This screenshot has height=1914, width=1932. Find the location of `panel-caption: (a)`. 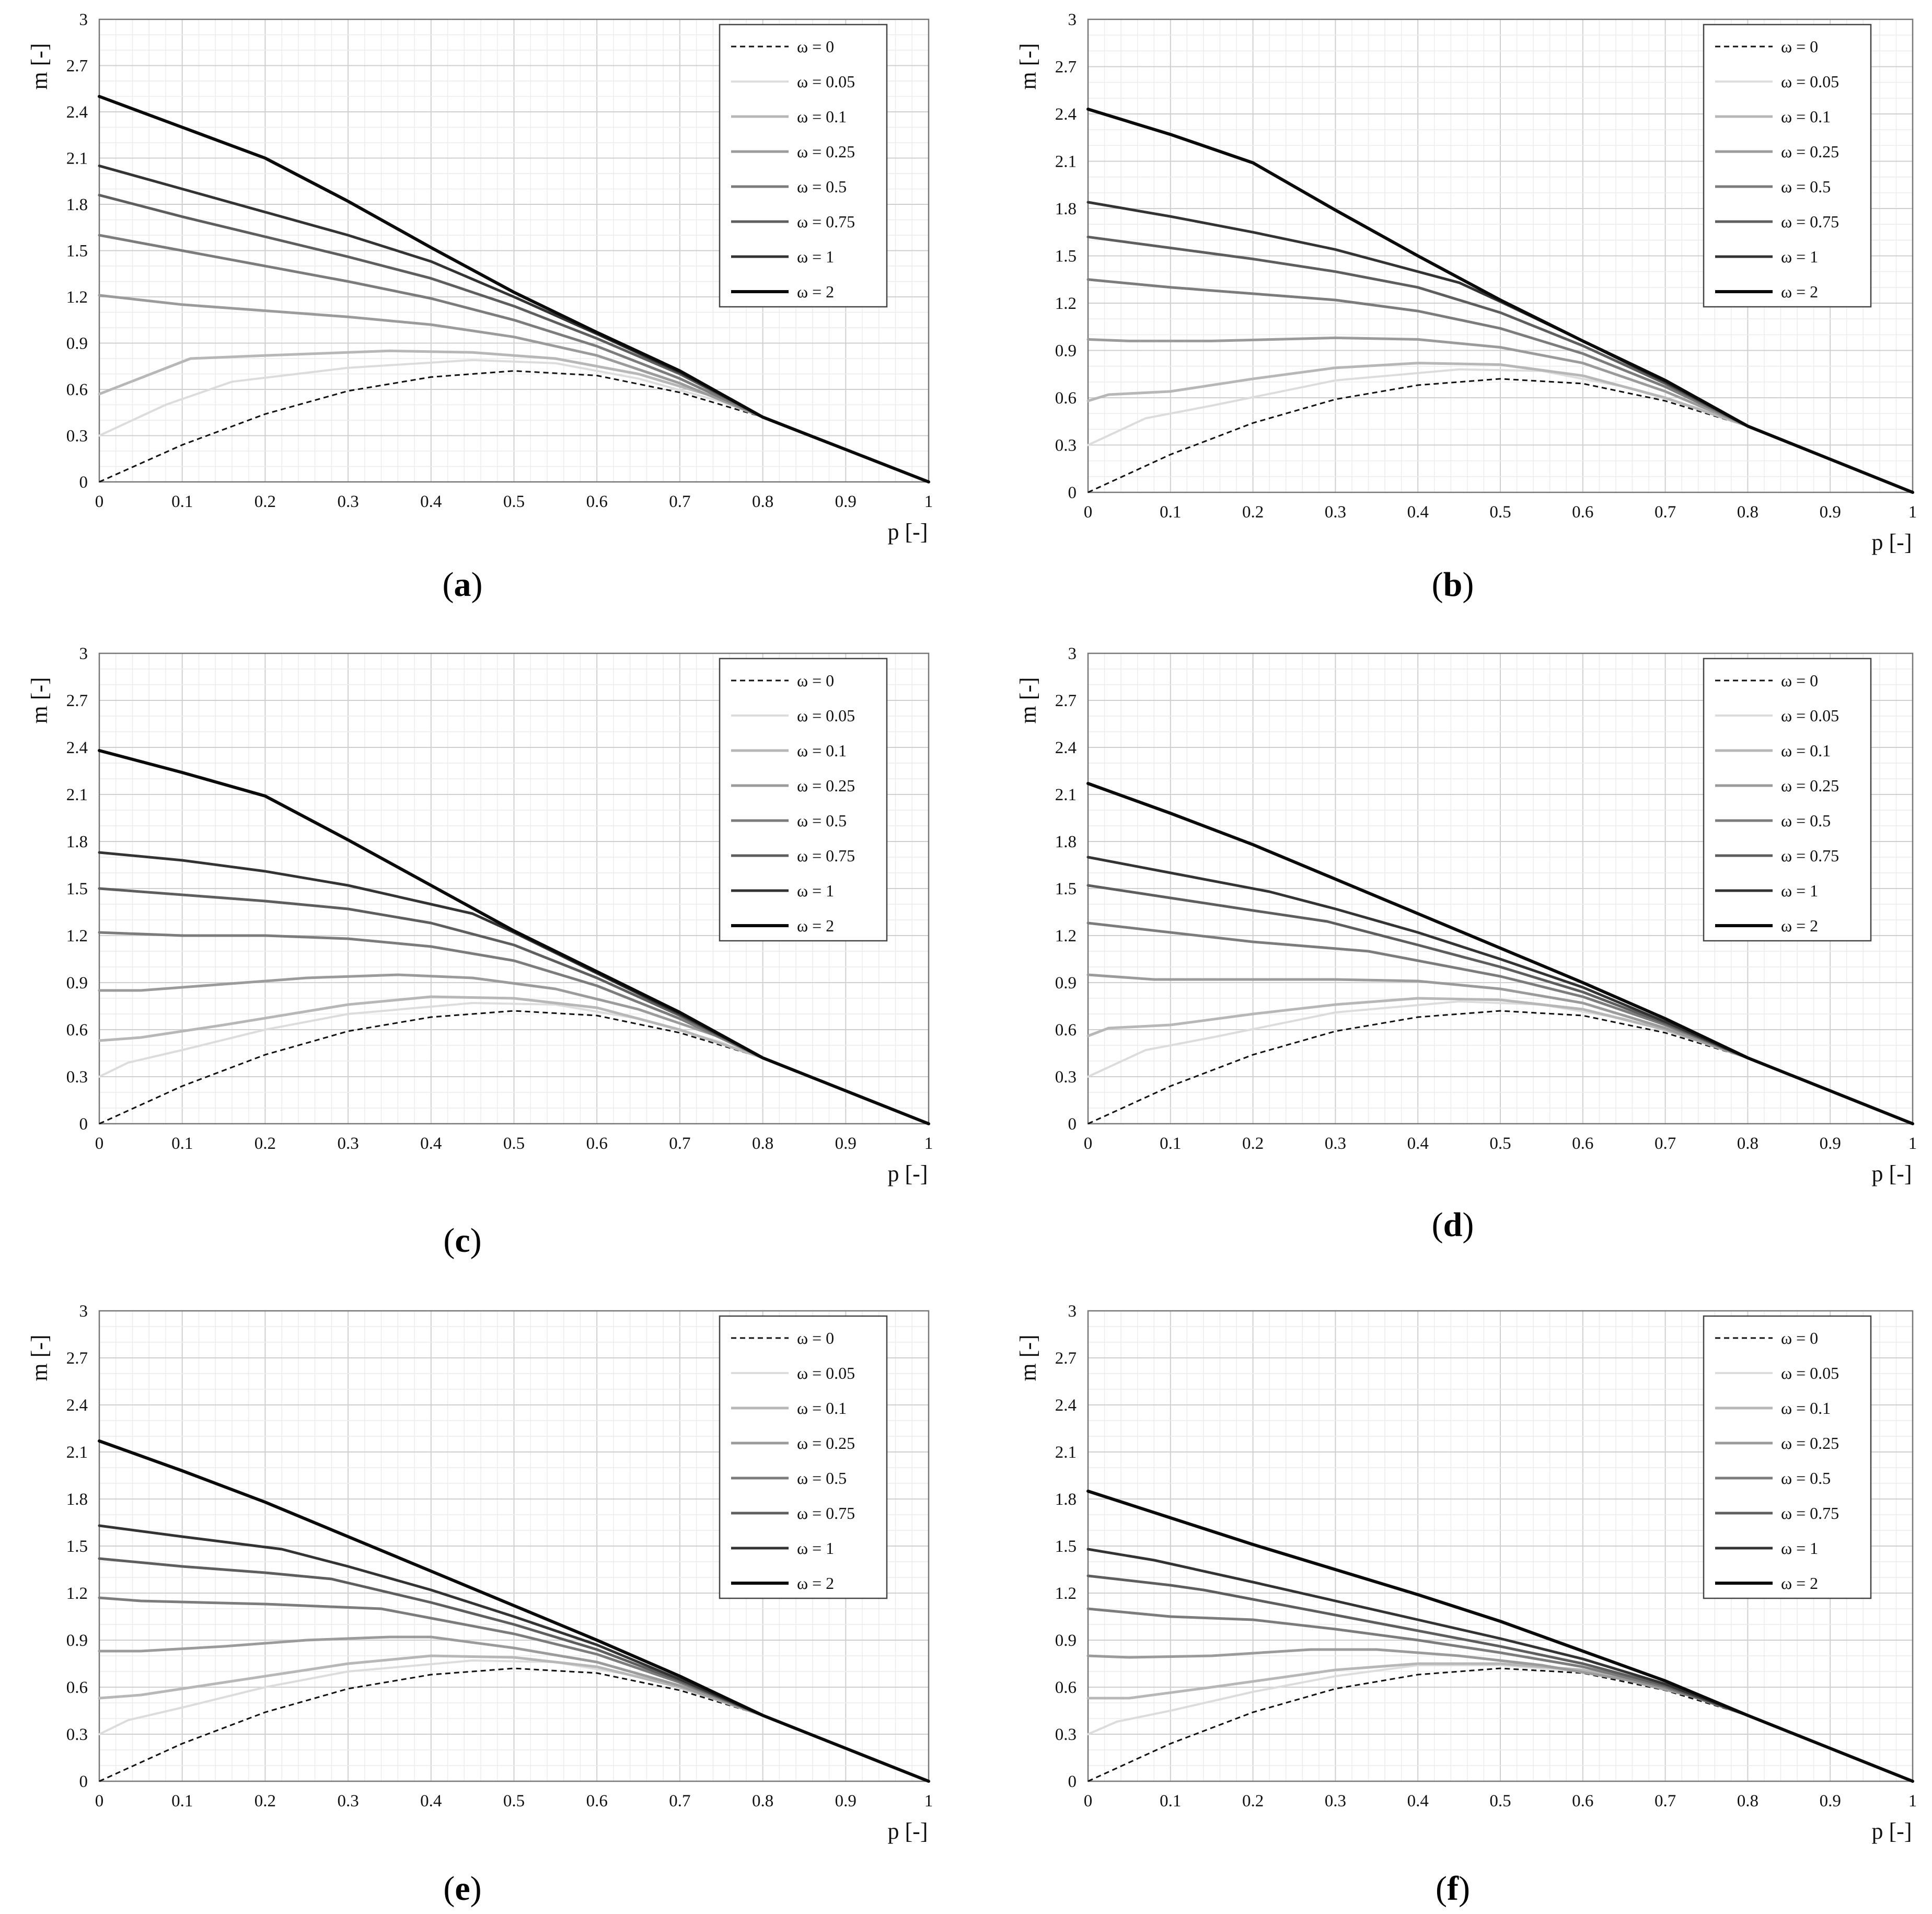

panel-caption: (a) is located at coordinates (463, 585).